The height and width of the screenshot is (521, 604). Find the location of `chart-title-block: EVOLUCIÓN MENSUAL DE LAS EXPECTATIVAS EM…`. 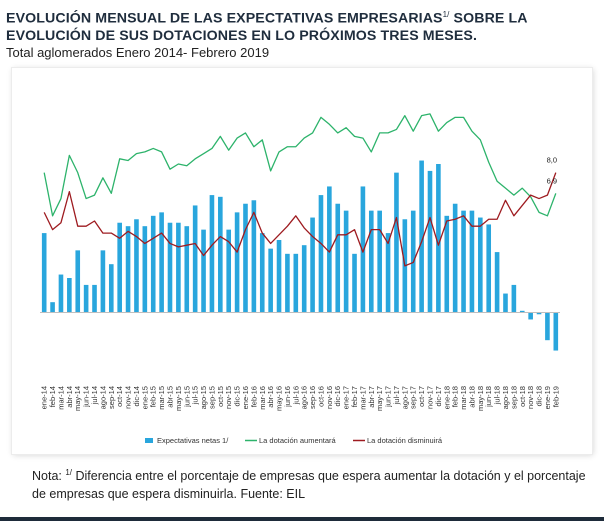

chart-title-block: EVOLUCIÓN MENSUAL DE LAS EXPECTATIVAS EM… is located at coordinates (302, 33).